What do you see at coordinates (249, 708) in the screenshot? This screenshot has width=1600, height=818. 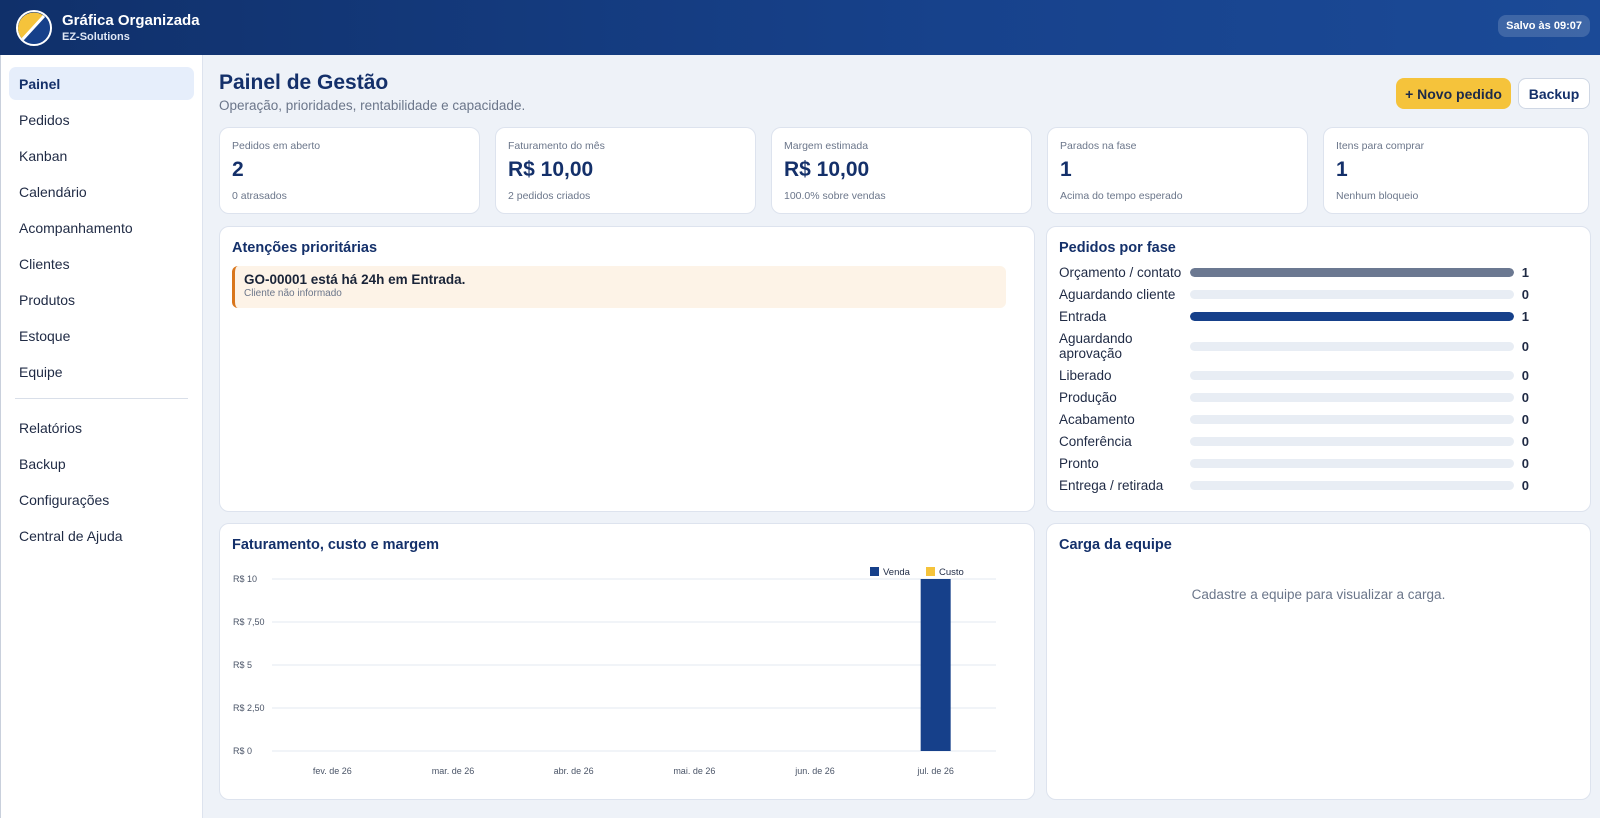 I see `y-tick-label: R$ 2,50` at bounding box center [249, 708].